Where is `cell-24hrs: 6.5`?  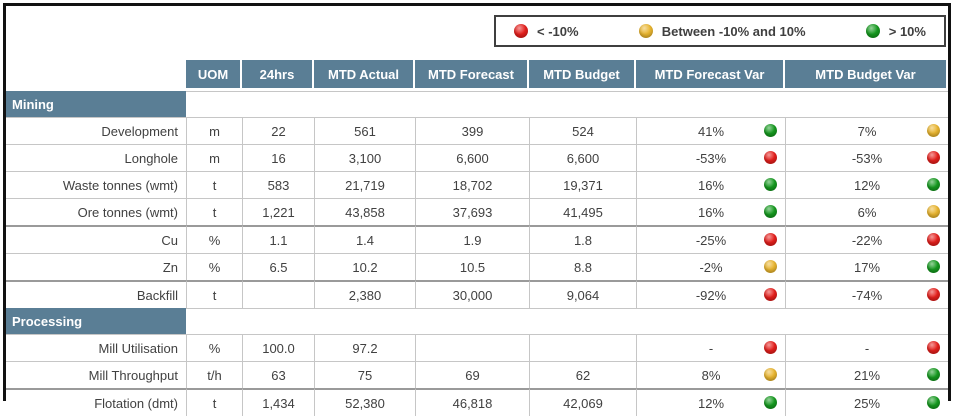
cell-24hrs: 6.5 is located at coordinates (278, 266).